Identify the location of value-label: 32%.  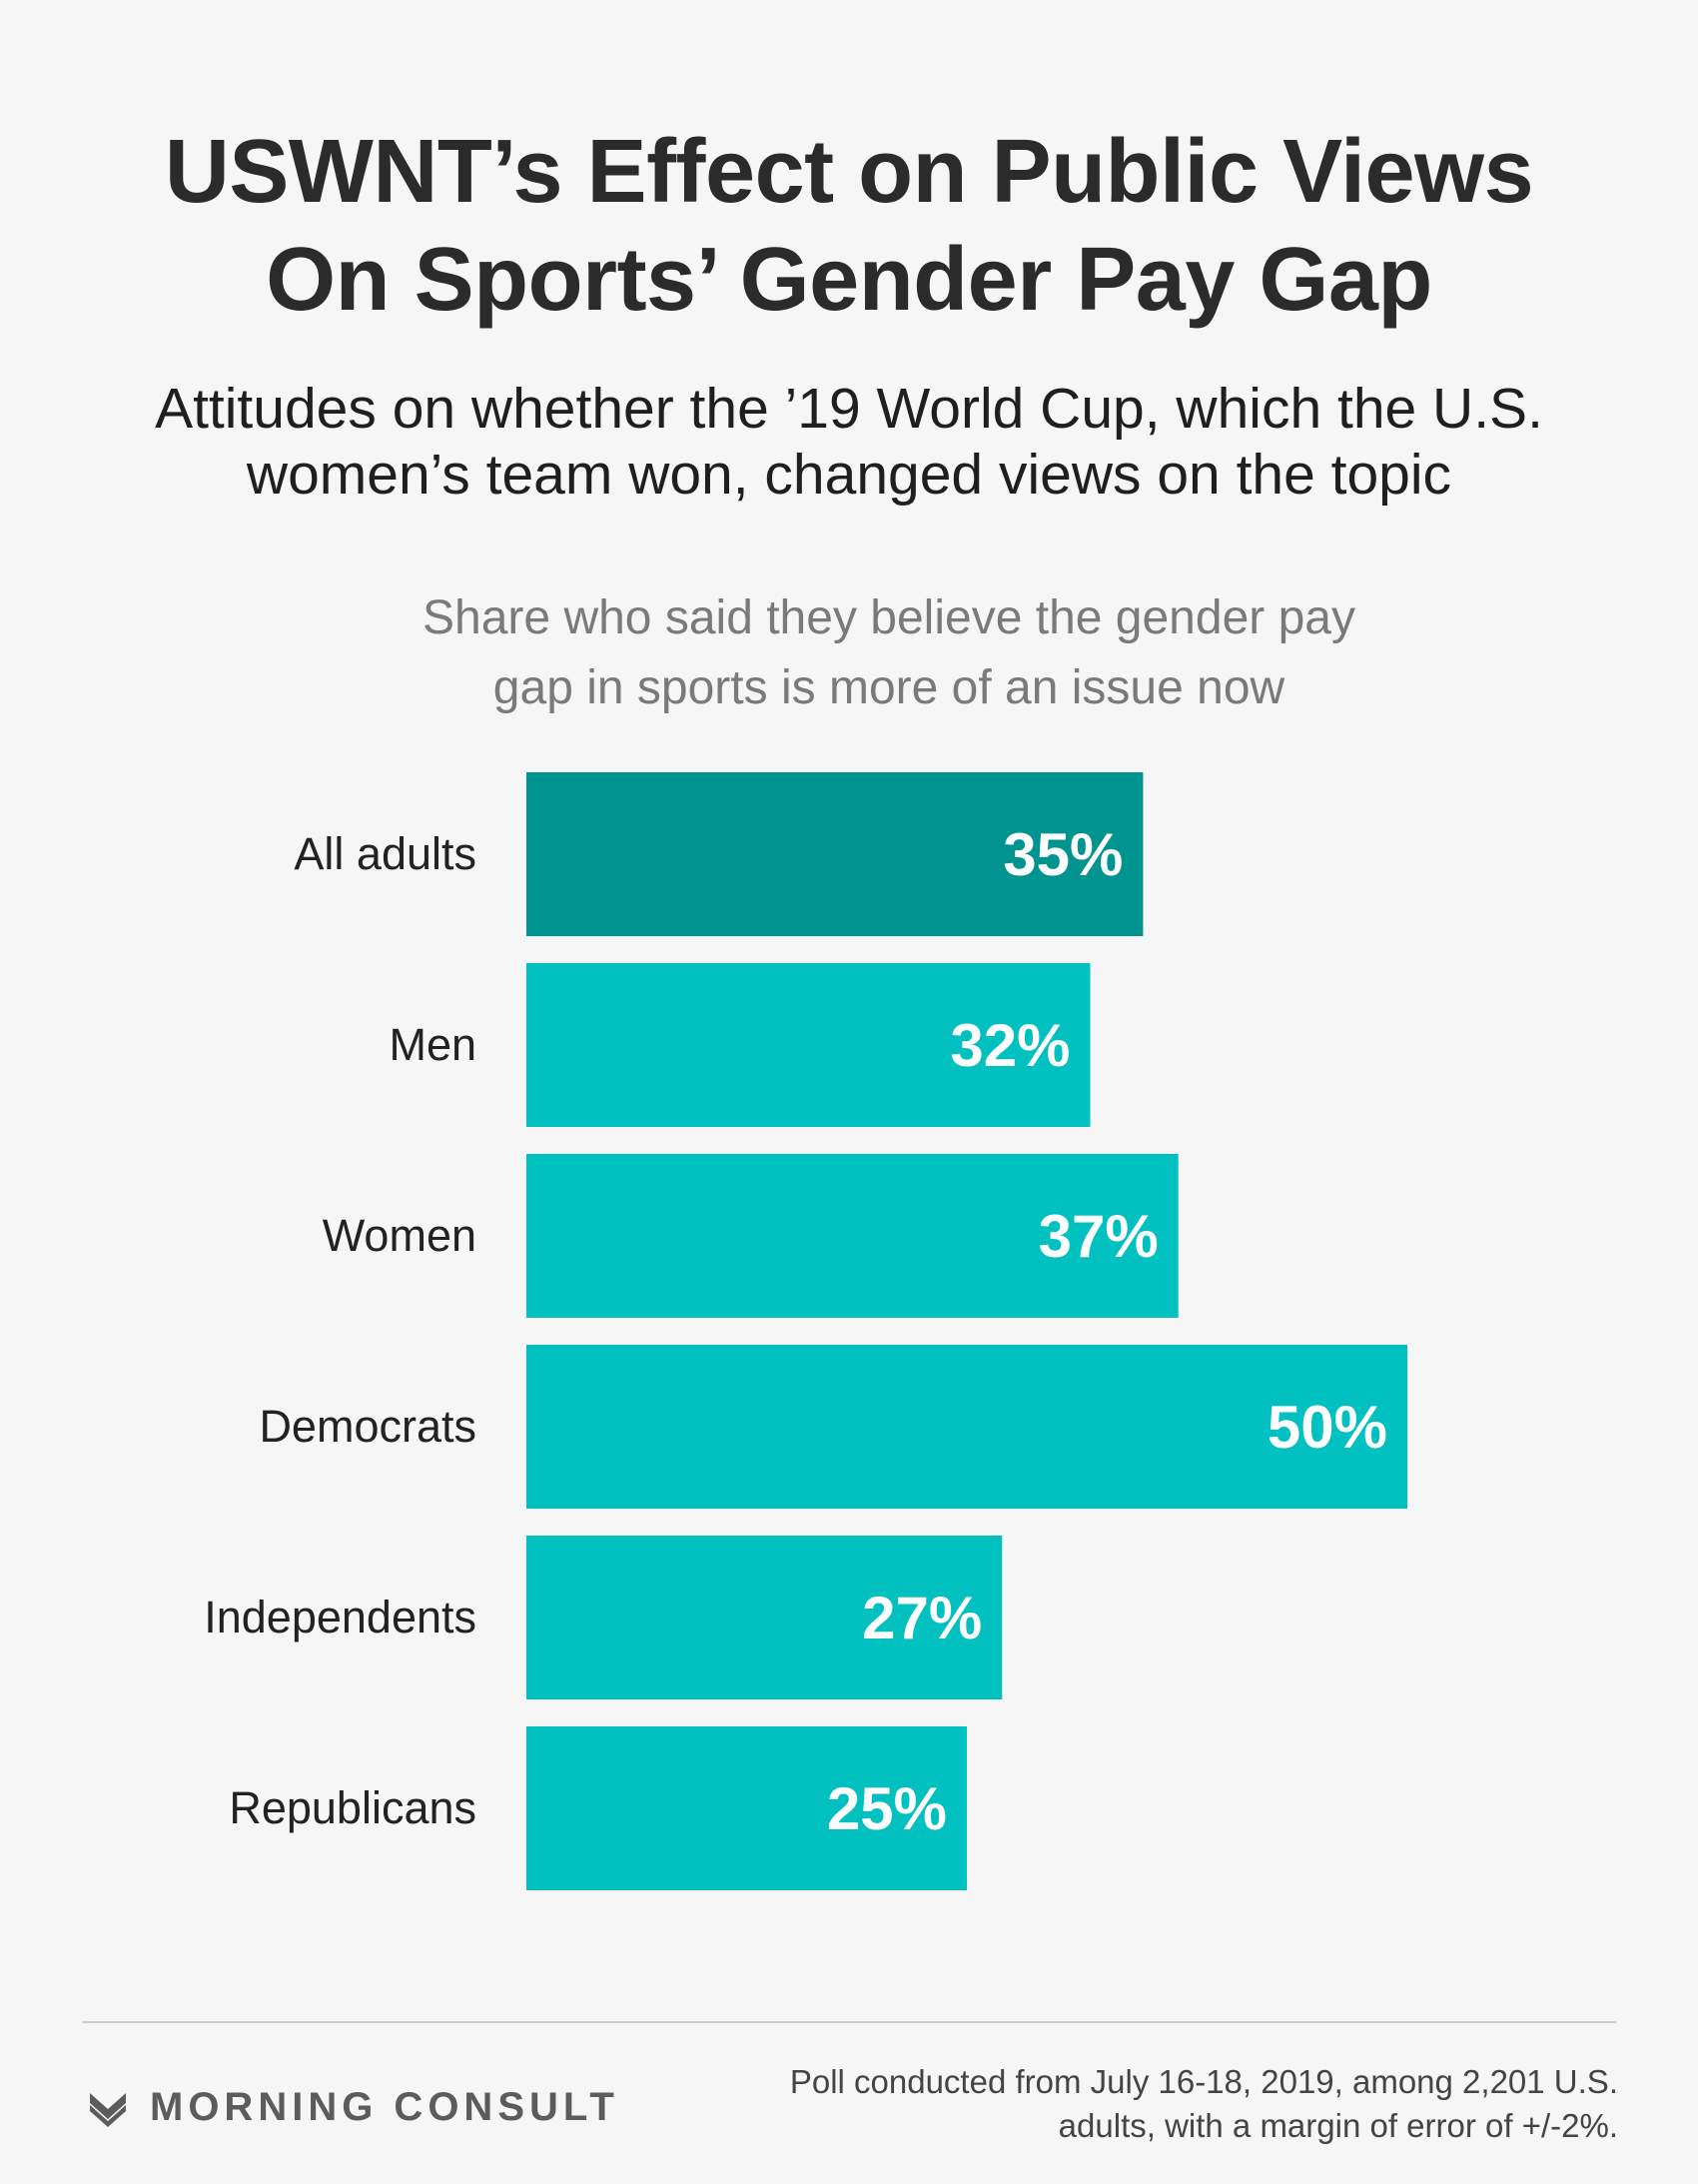
(1010, 1045).